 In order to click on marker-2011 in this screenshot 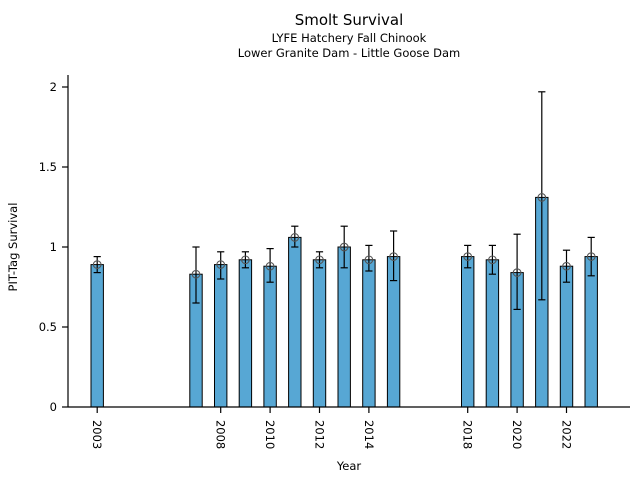, I will do `click(295, 237)`.